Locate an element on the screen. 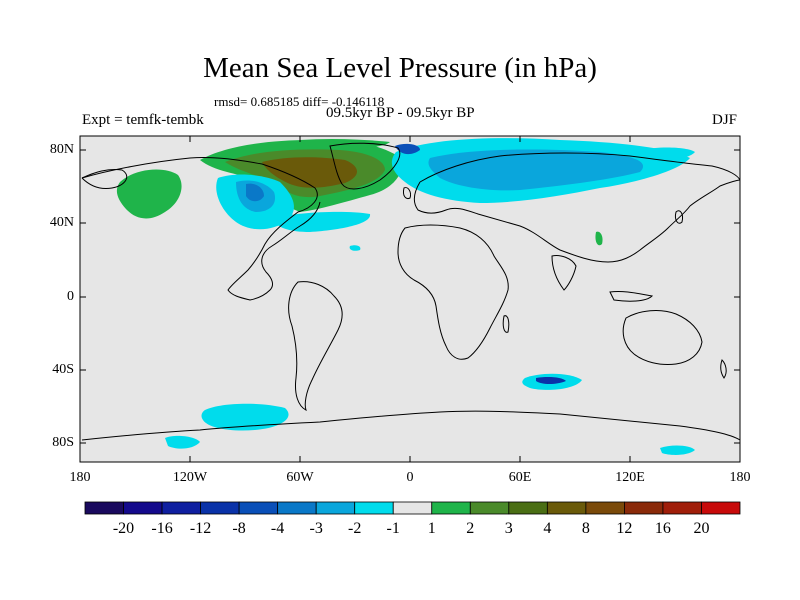 Image resolution: width=800 pixels, height=600 pixels. x-tick-label: 120E is located at coordinates (630, 477).